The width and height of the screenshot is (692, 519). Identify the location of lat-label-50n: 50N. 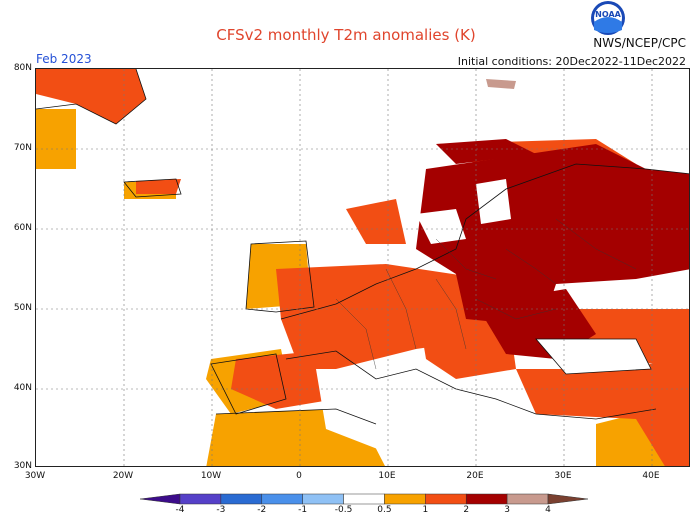
(22, 308).